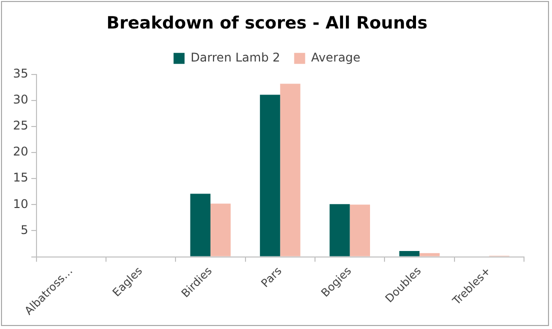 The height and width of the screenshot is (329, 552). What do you see at coordinates (335, 57) in the screenshot?
I see `legend-label: Average` at bounding box center [335, 57].